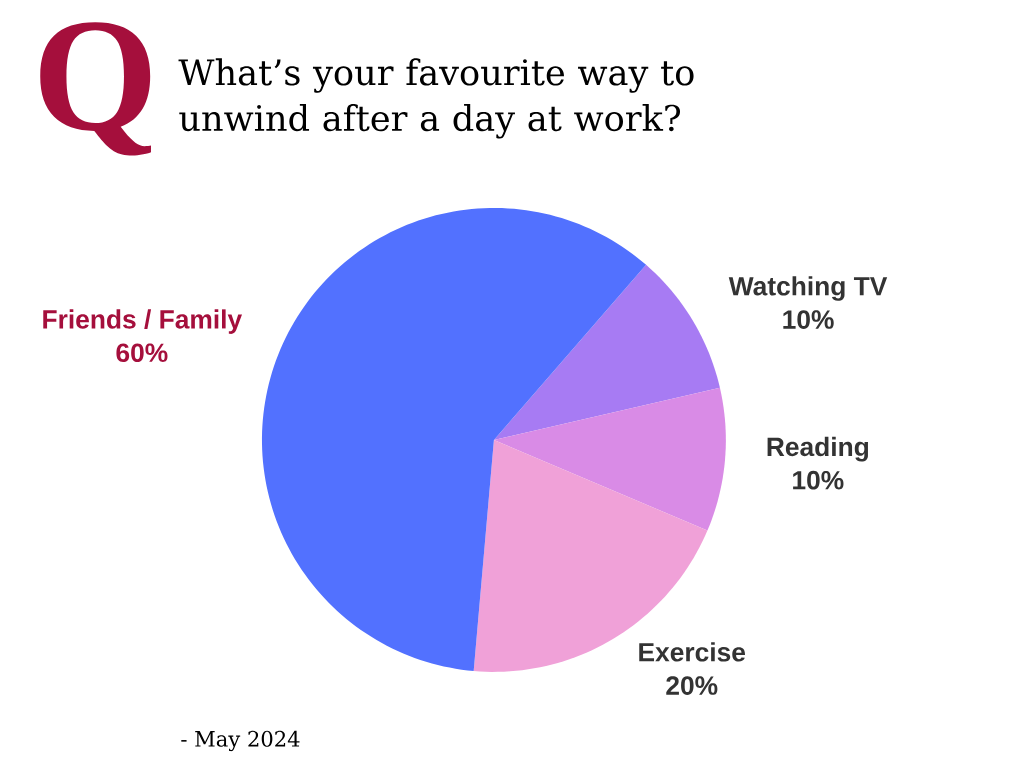 The height and width of the screenshot is (768, 1024). What do you see at coordinates (436, 98) in the screenshot?
I see `chart-title: What’s your favourite way to unwind after a day at work?` at bounding box center [436, 98].